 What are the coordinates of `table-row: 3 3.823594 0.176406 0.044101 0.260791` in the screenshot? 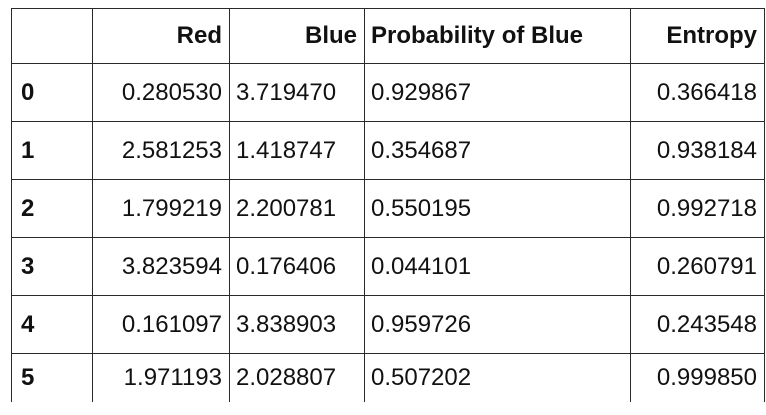 It's located at (388, 266).